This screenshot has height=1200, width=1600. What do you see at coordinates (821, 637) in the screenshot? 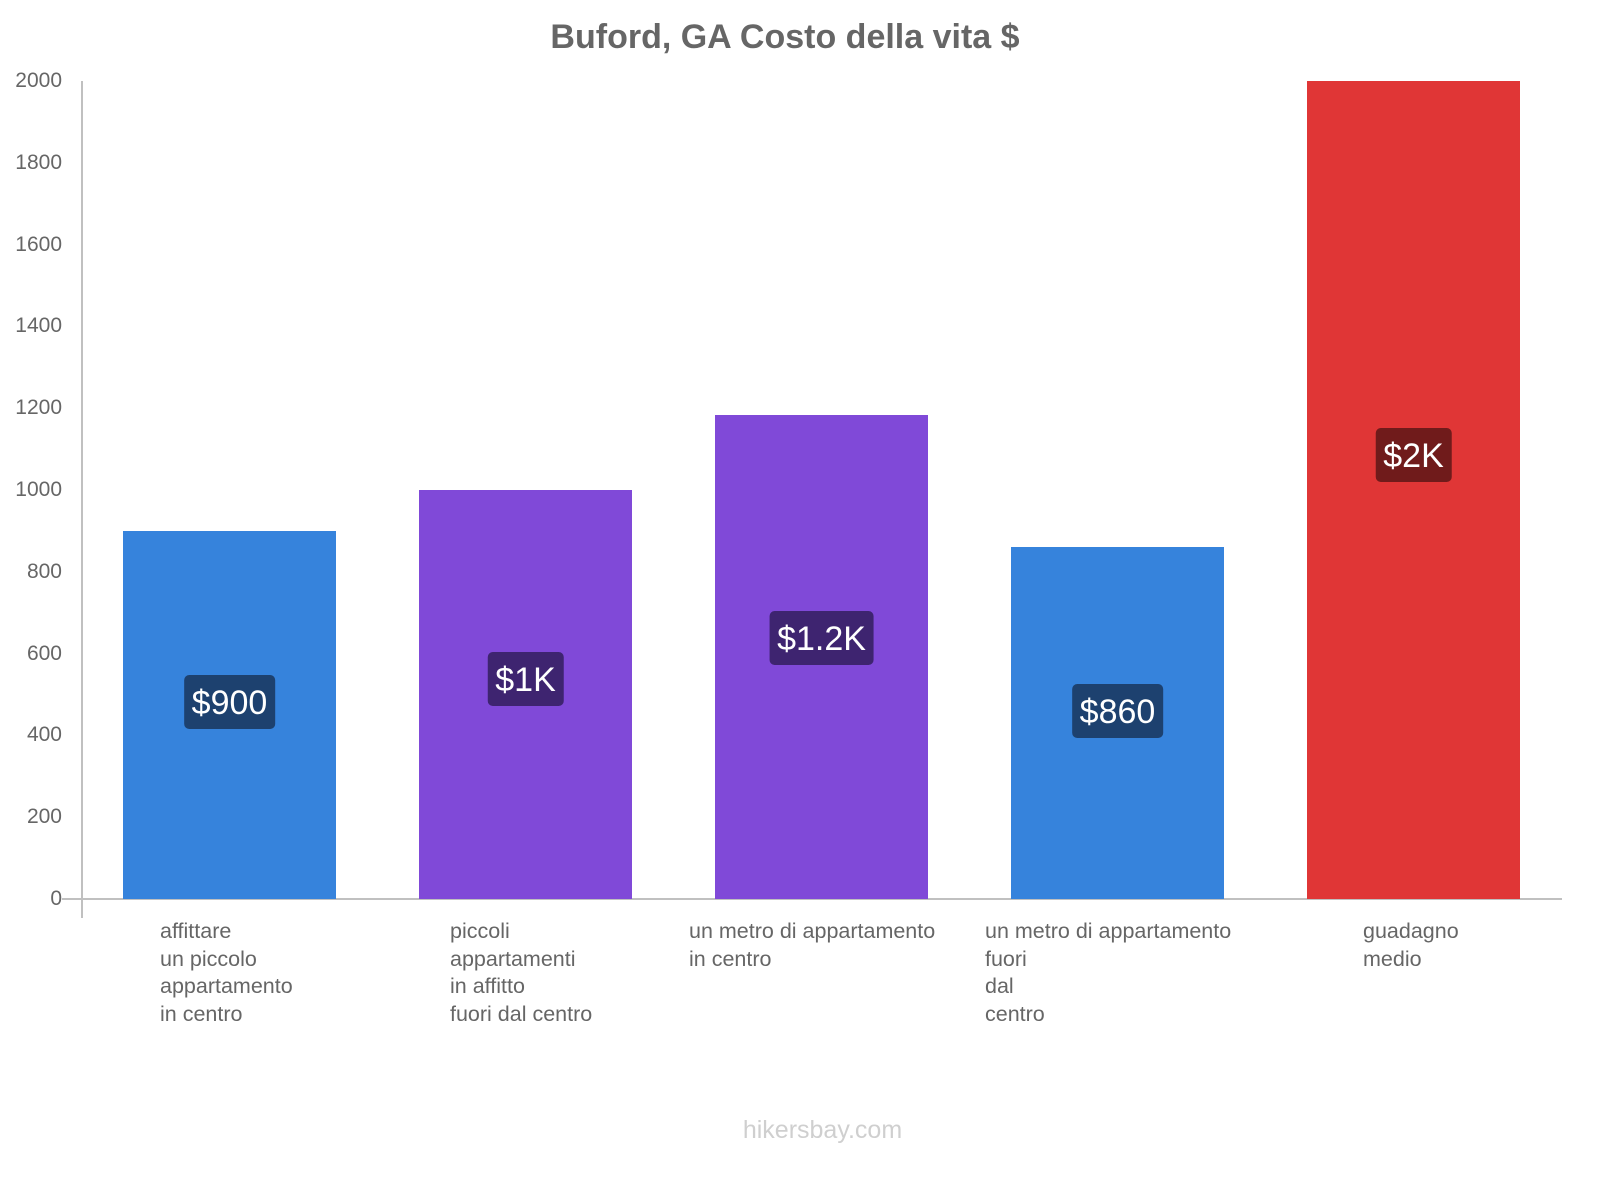
I see `bar-value-label: $1.2K` at bounding box center [821, 637].